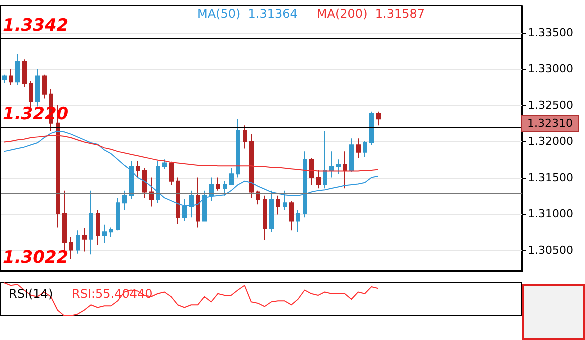  I want to click on y-tick-label: 1.31000, so click(551, 214).